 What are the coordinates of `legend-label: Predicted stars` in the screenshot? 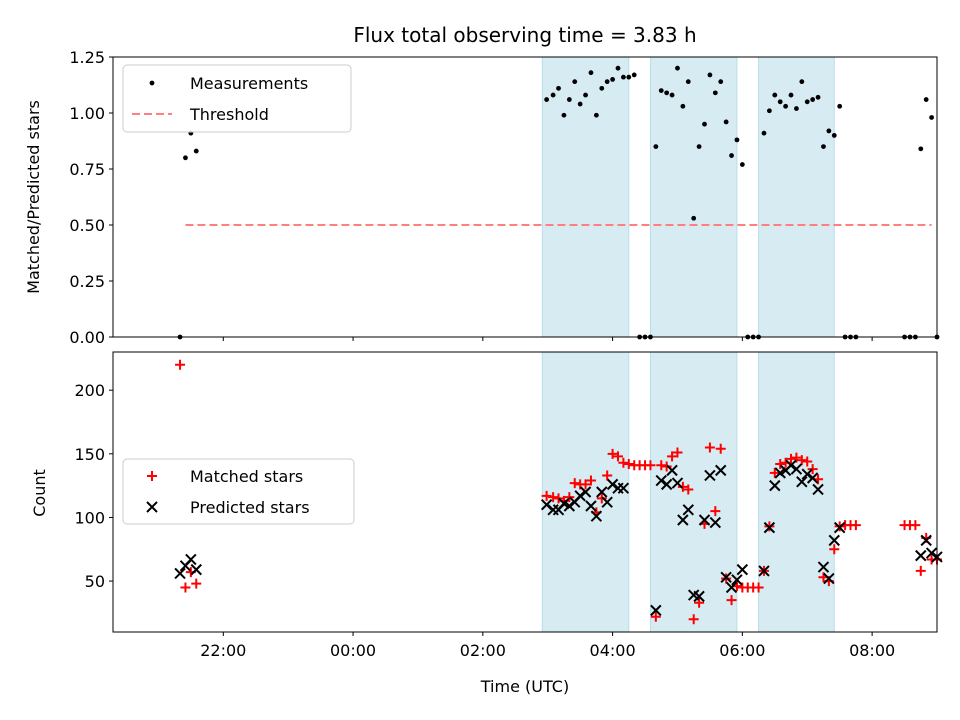 It's located at (250, 507).